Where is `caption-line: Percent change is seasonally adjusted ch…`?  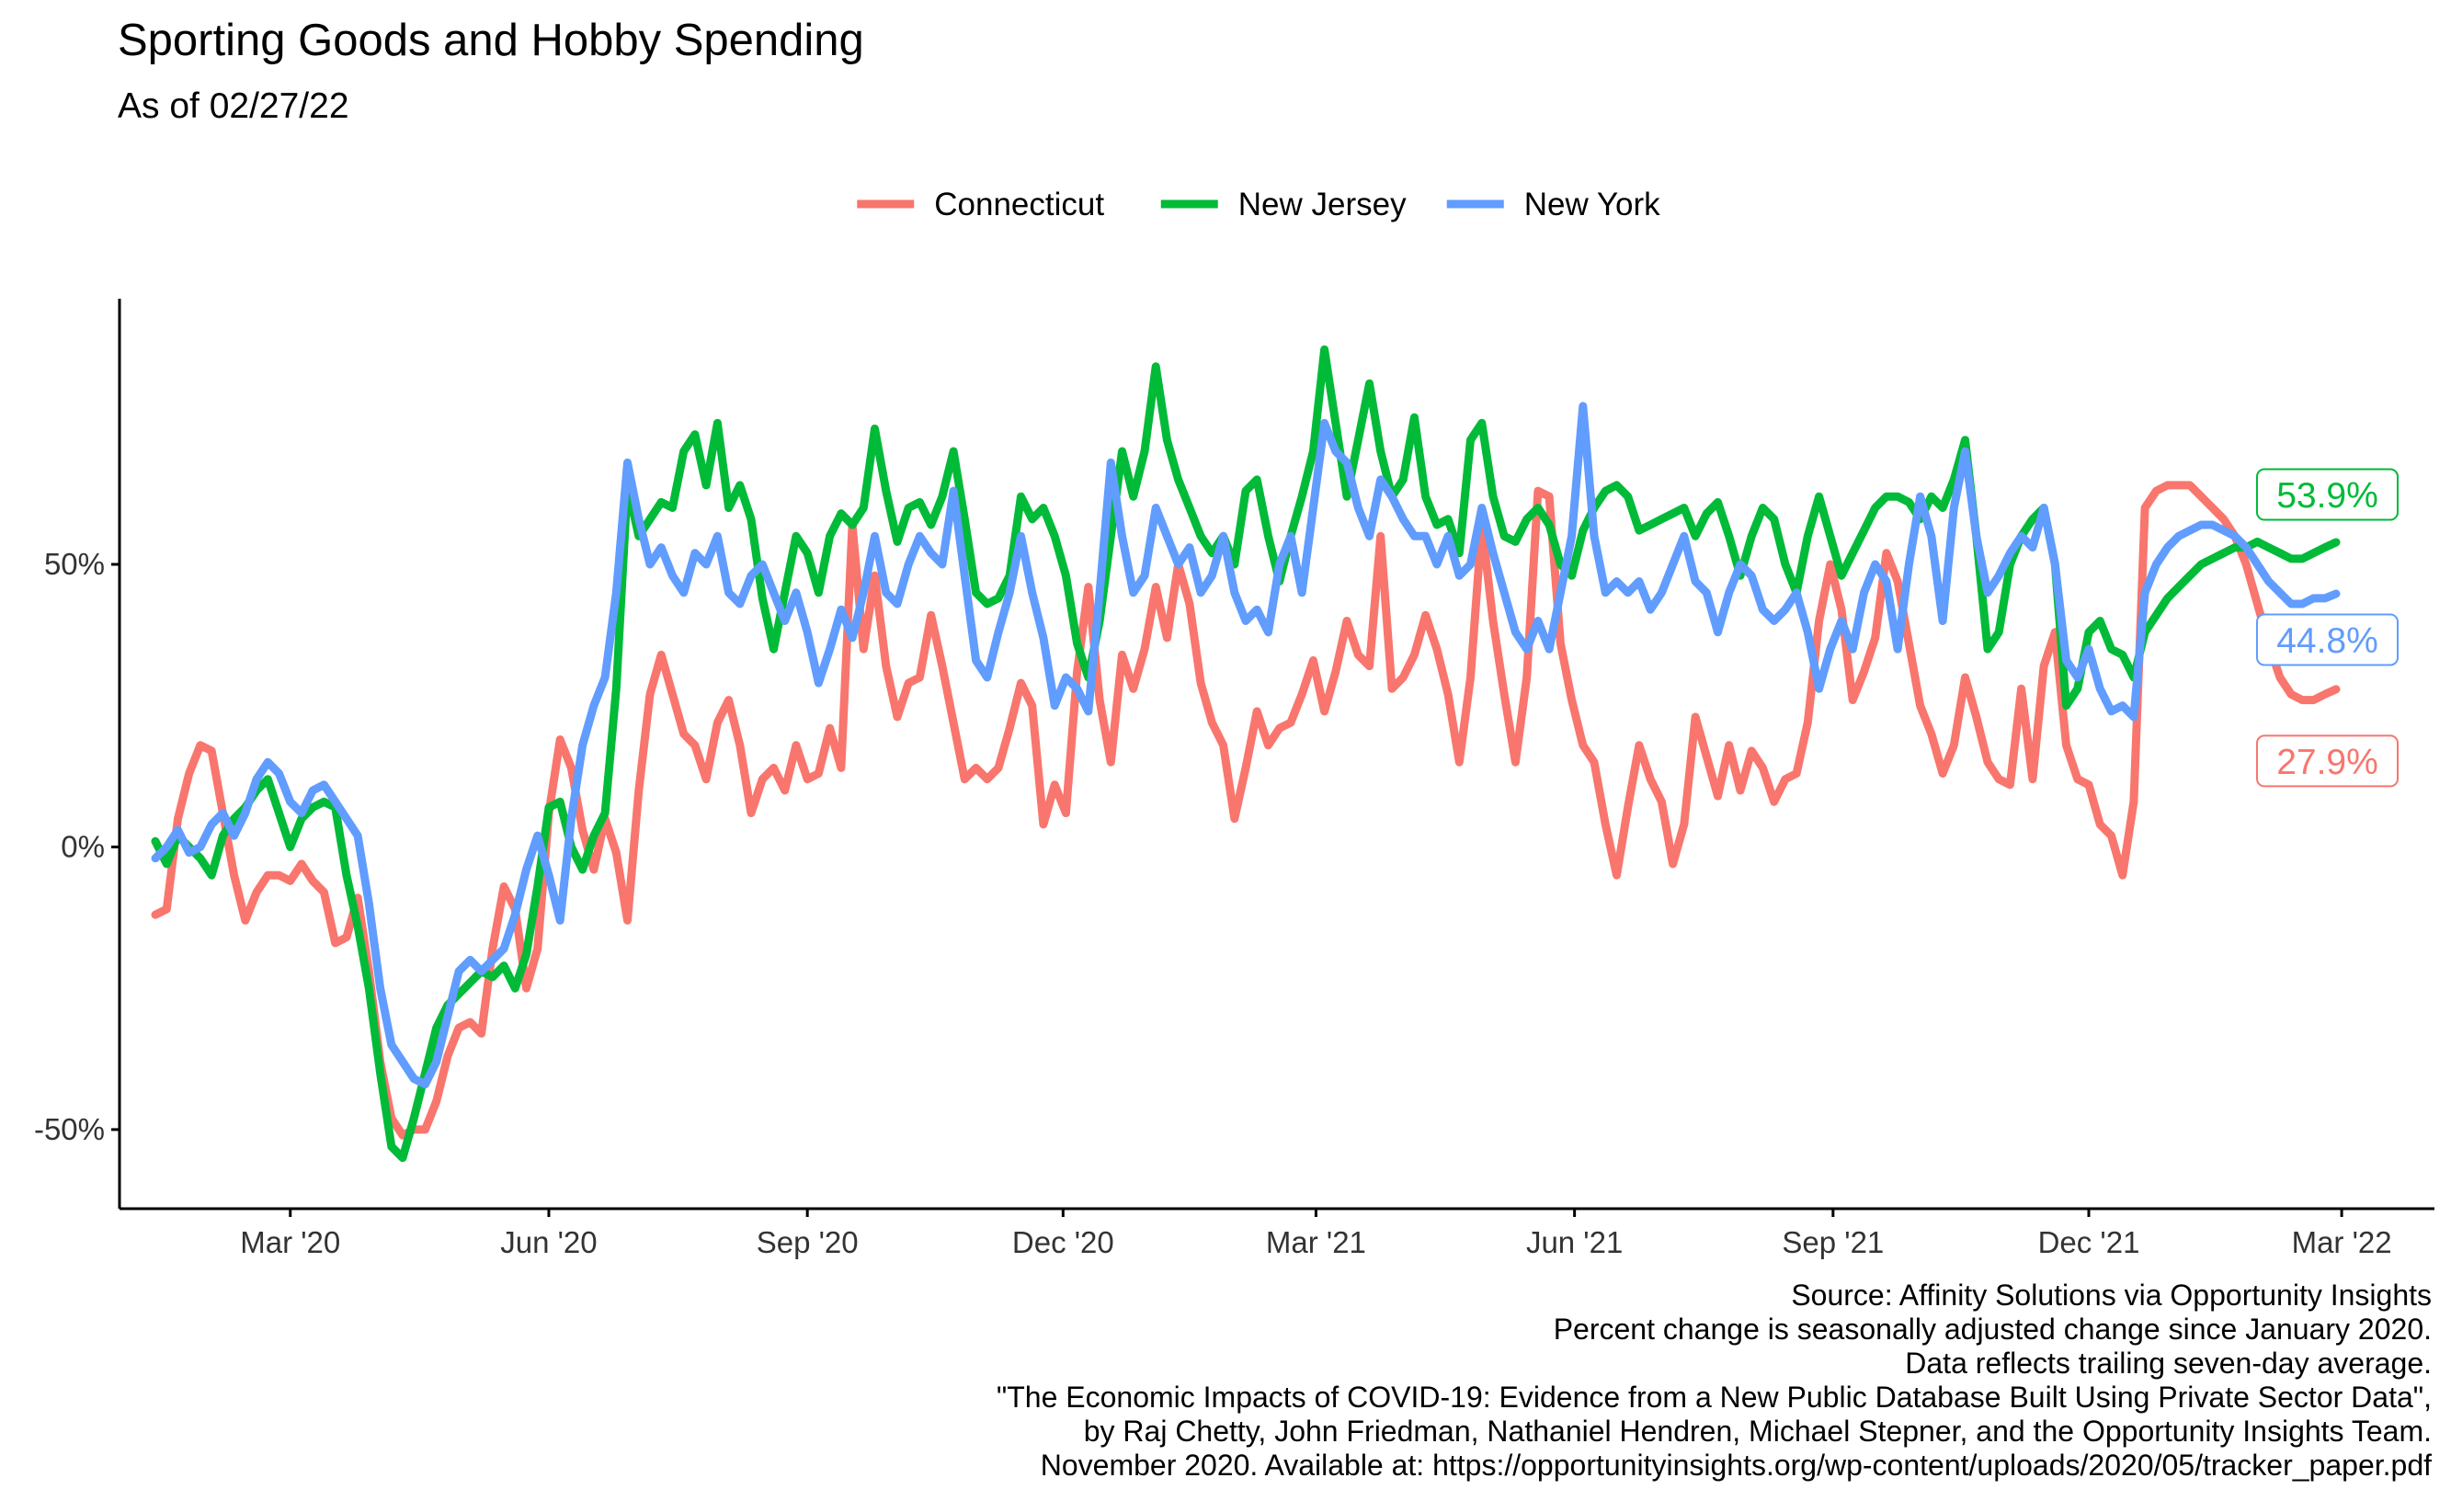 caption-line: Percent change is seasonally adjusted ch… is located at coordinates (1993, 1329).